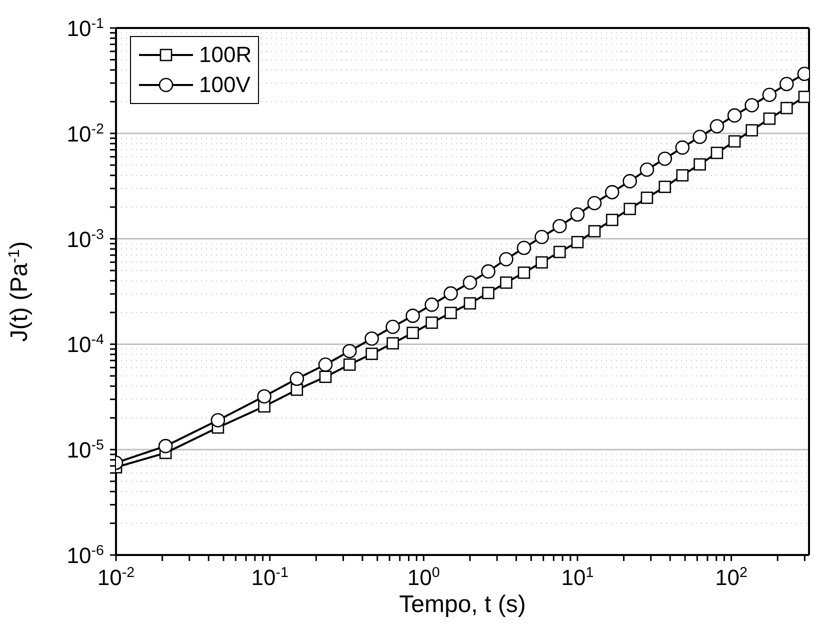 The image size is (815, 635). What do you see at coordinates (462, 604) in the screenshot?
I see `x-axis-title: Tempo, t (s)` at bounding box center [462, 604].